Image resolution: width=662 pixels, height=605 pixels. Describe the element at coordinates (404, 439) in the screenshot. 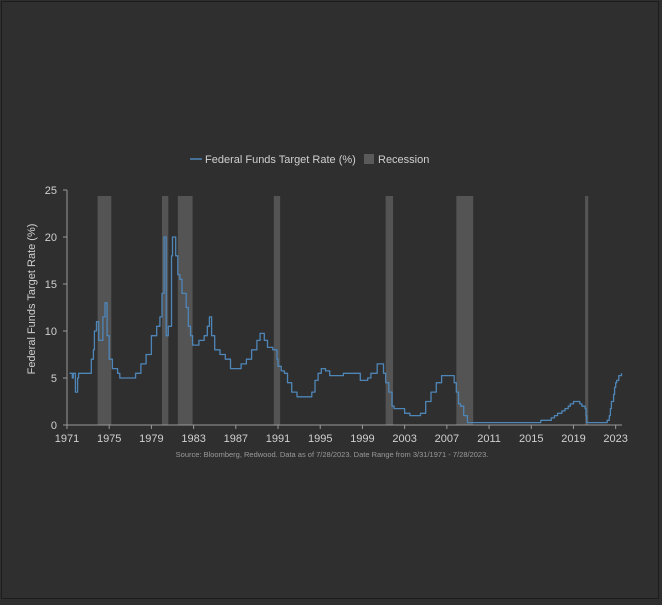

I see `x-tick-label: 2003` at that location.